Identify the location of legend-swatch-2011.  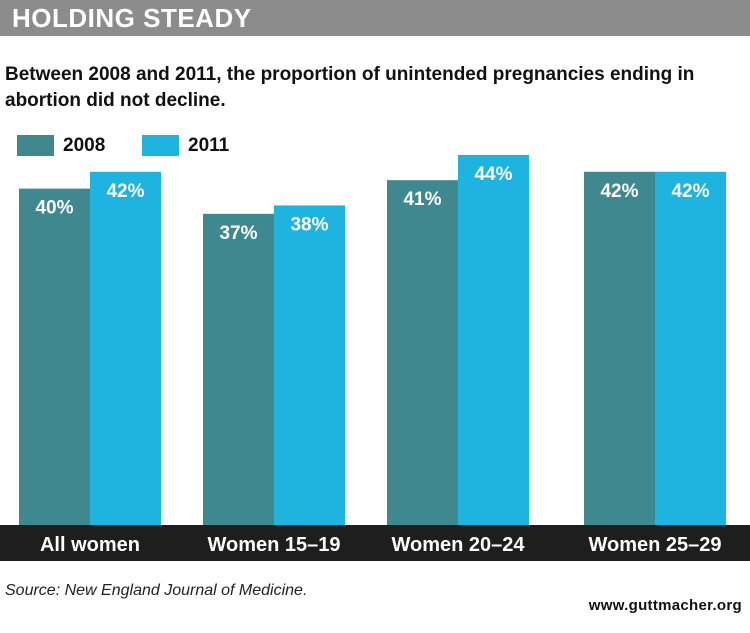
(160, 145).